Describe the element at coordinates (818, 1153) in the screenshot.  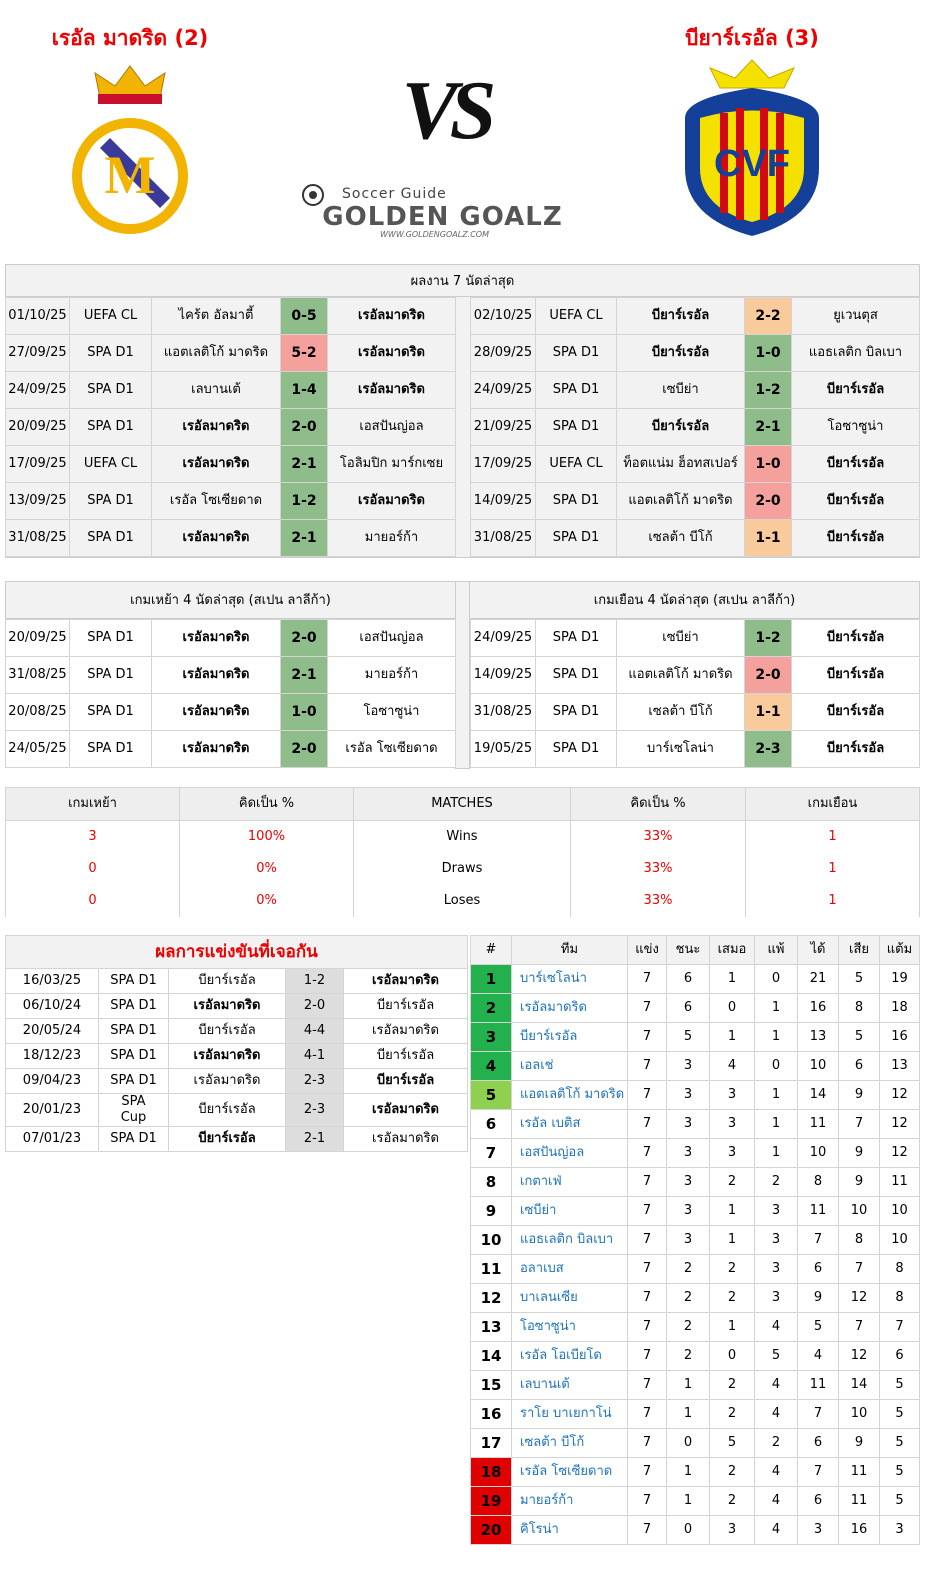
I see `stat: 10` at that location.